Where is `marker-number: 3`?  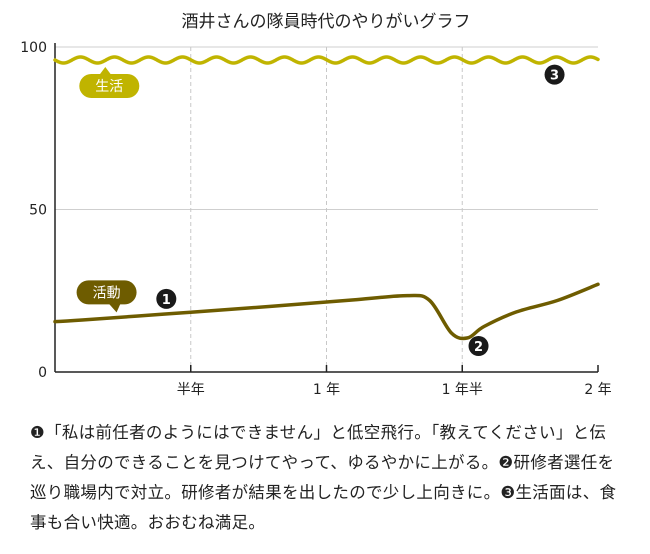 marker-number: 3 is located at coordinates (554, 76).